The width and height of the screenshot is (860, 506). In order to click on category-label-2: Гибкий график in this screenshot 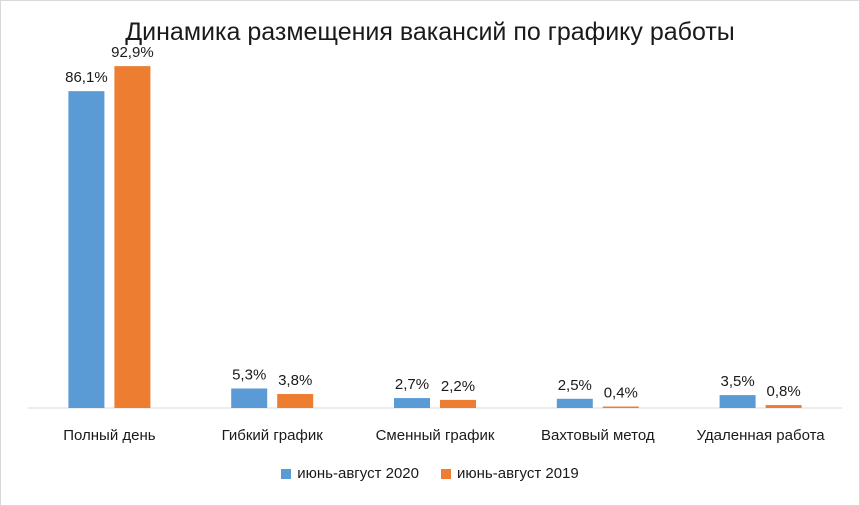, I will do `click(273, 435)`.